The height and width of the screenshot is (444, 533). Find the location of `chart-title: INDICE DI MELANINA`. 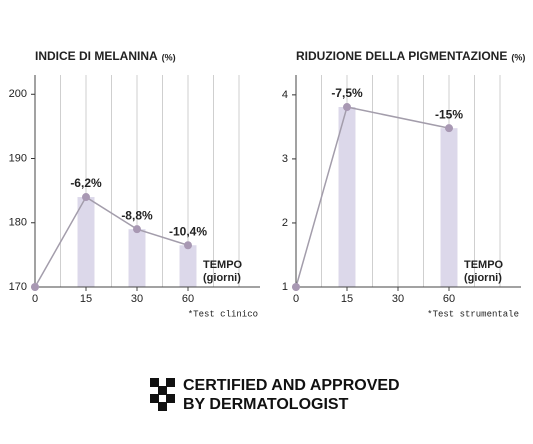

chart-title: INDICE DI MELANINA is located at coordinates (96, 56).